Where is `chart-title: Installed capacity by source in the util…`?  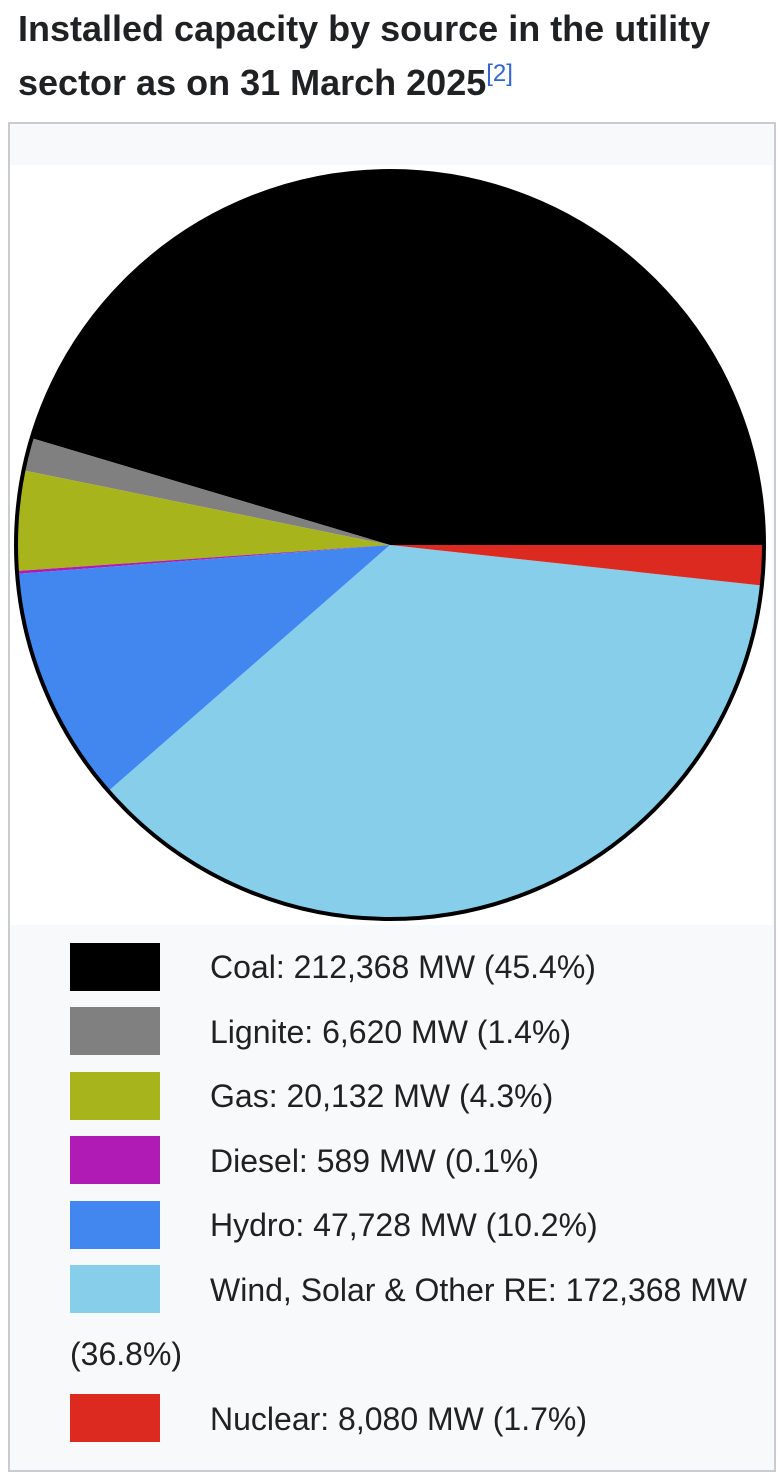
chart-title: Installed capacity by source in the util… is located at coordinates (364, 55).